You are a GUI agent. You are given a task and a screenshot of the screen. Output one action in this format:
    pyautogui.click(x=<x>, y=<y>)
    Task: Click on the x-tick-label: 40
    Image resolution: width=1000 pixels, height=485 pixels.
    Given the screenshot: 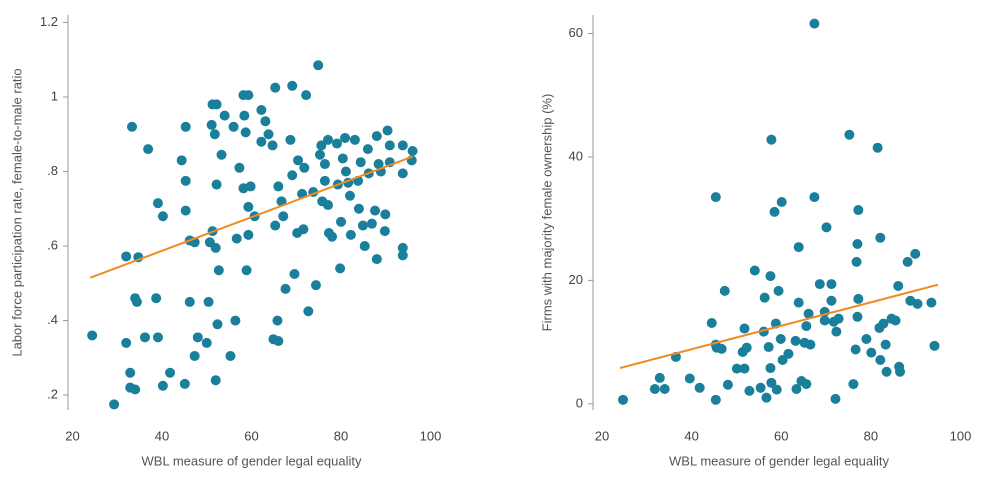 What is the action you would take?
    pyautogui.click(x=691, y=435)
    